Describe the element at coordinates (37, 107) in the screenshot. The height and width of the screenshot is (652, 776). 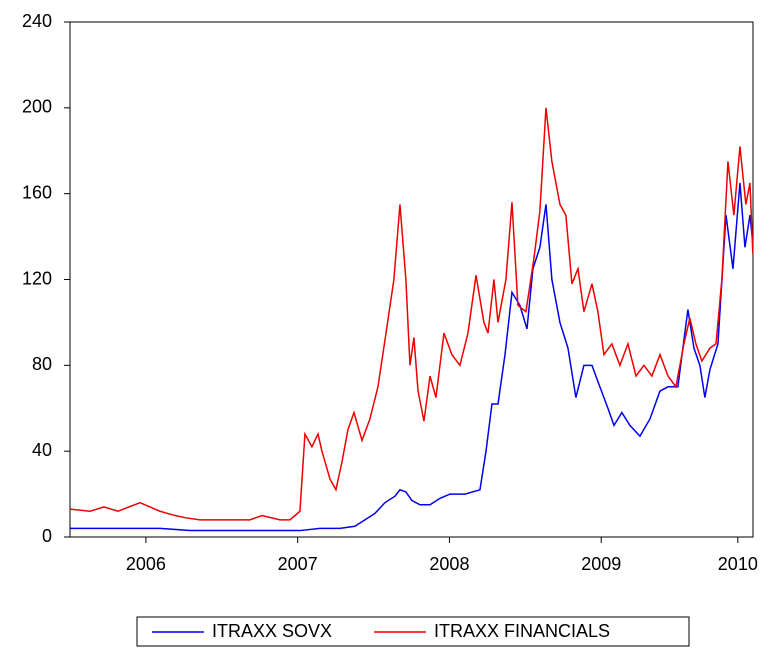
I see `y-tick-label: 200` at that location.